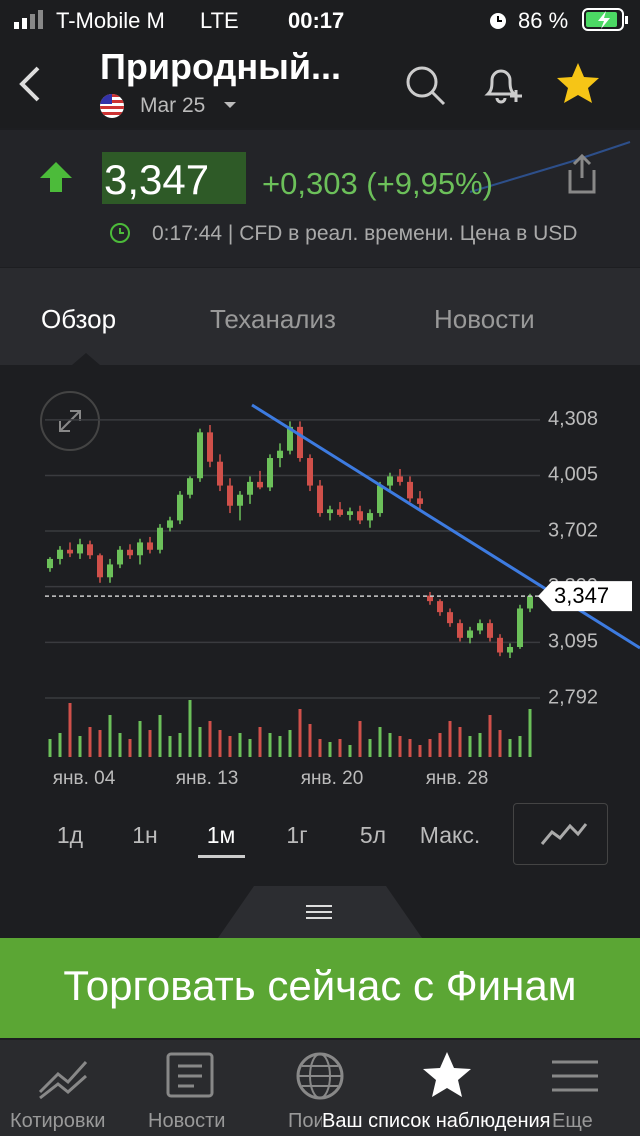 The width and height of the screenshot is (640, 1136). What do you see at coordinates (543, 20) in the screenshot?
I see `battery-level: 86 %` at bounding box center [543, 20].